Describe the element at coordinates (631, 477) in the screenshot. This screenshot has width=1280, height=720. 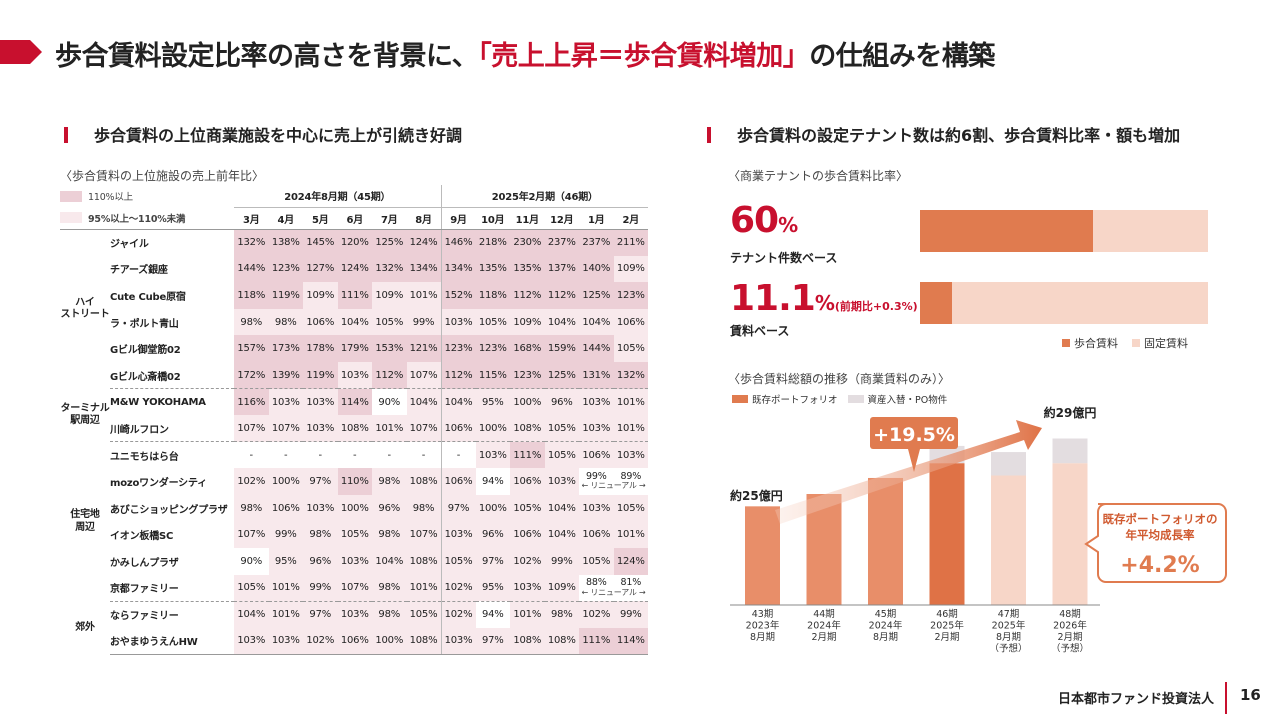
I see `value-cell: 89%` at that location.